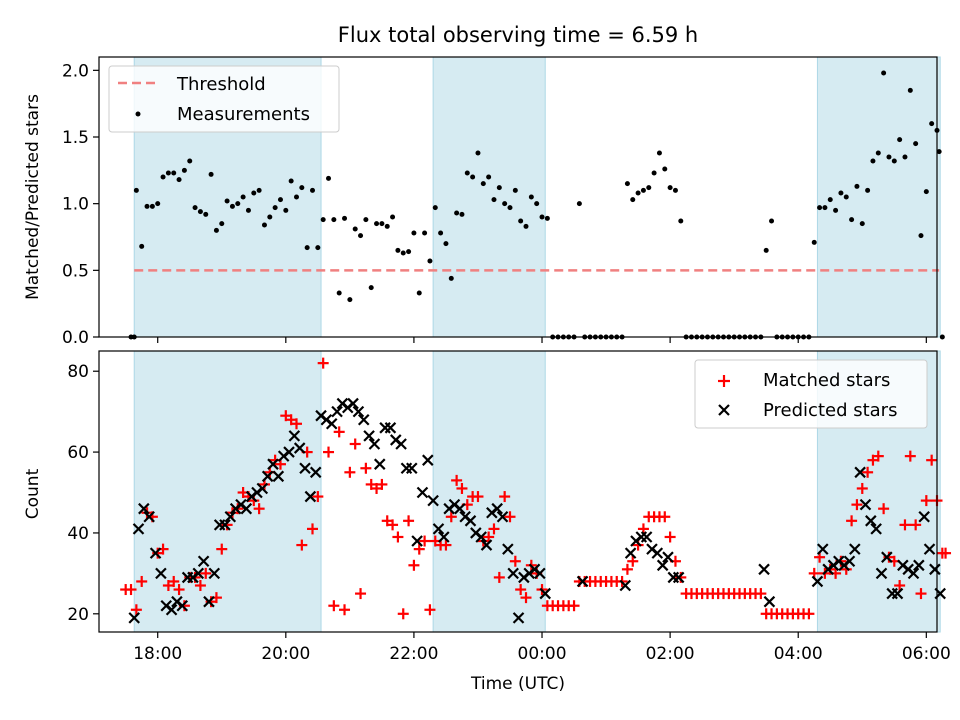 The height and width of the screenshot is (720, 960). Describe the element at coordinates (78, 534) in the screenshot. I see `y-tick-label: 40` at that location.